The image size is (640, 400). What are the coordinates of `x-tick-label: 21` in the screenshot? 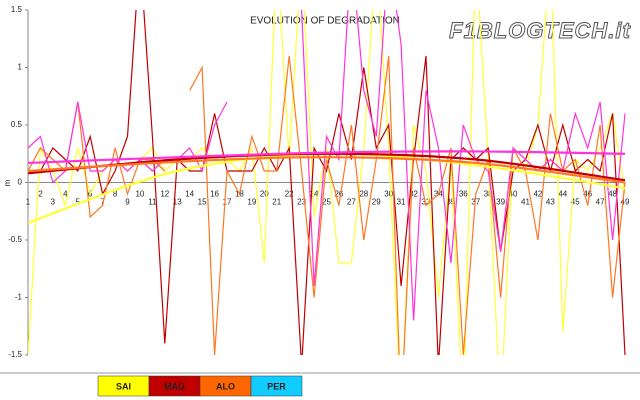 It's located at (276, 202).